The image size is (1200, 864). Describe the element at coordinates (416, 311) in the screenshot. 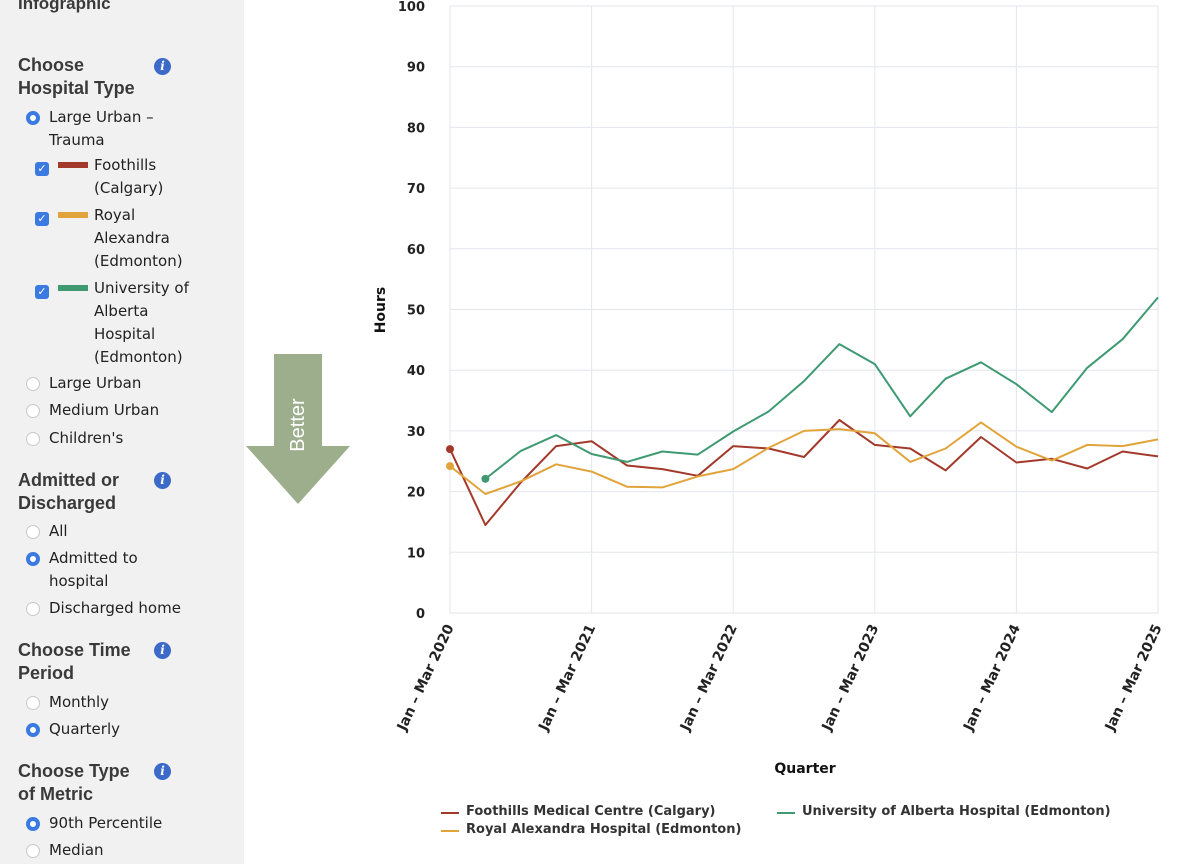

I see `y-tick-label: 50` at that location.